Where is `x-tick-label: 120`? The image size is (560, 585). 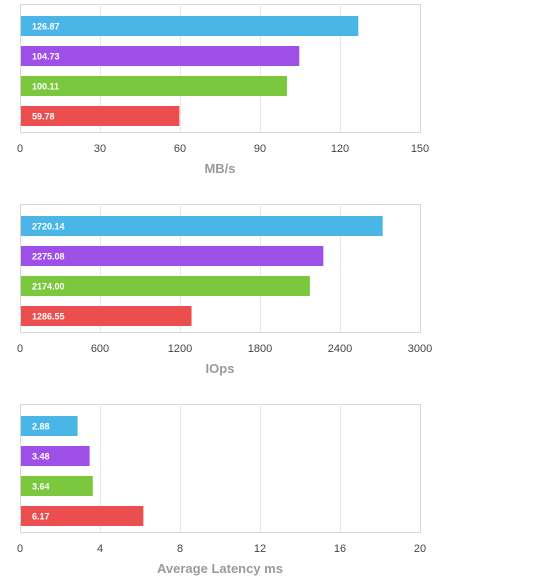 x-tick-label: 120 is located at coordinates (340, 149).